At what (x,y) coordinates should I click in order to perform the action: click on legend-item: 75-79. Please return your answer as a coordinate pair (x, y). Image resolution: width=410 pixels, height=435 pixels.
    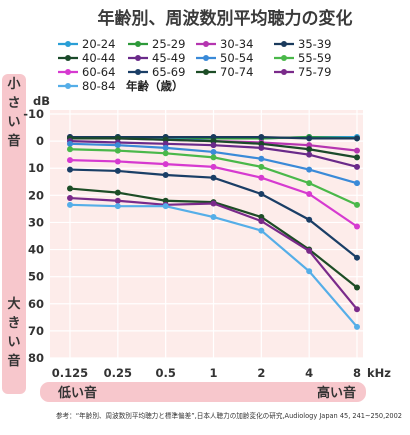
    Looking at the image, I should click on (302, 72).